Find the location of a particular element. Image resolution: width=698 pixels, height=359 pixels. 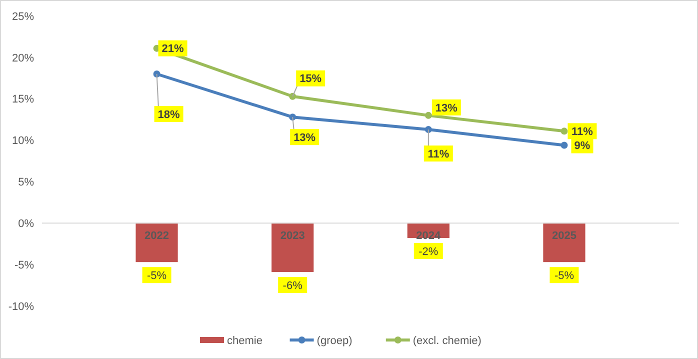

data-label: 18% is located at coordinates (169, 114).